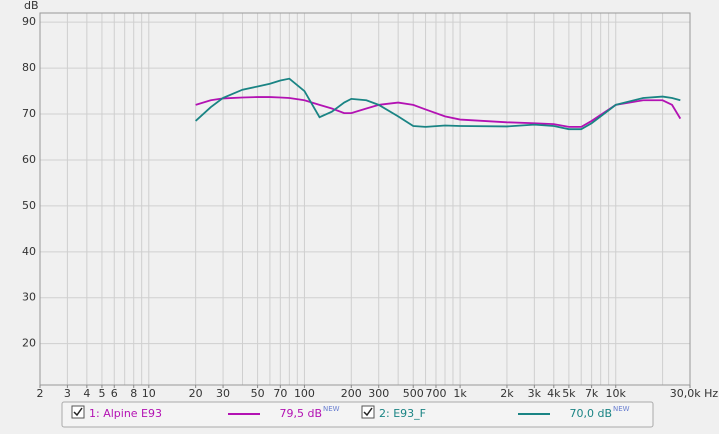 This screenshot has height=434, width=719. I want to click on y-axis-label: dB, so click(31, 6).